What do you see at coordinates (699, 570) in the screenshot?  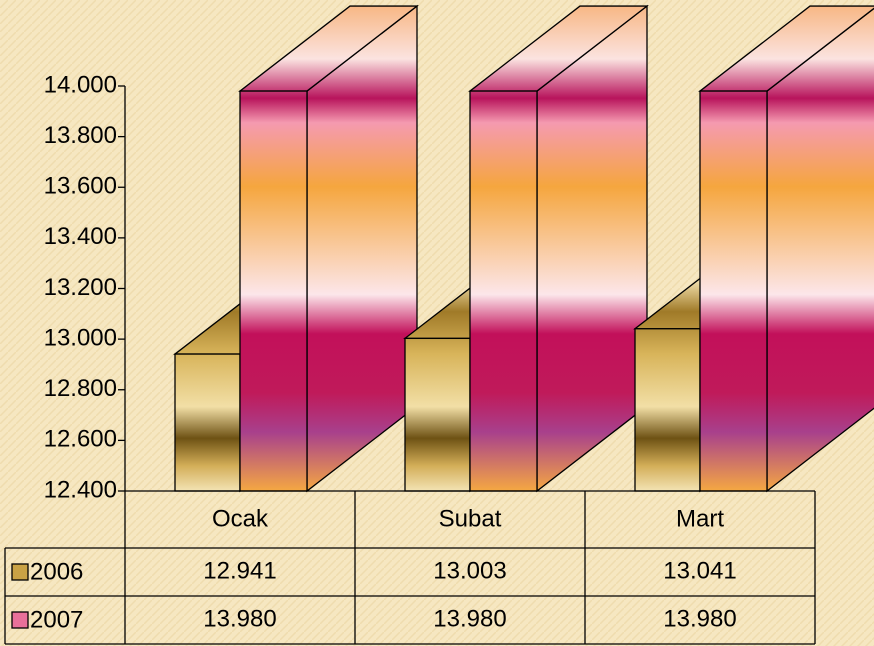 I see `table-value: 13.041` at bounding box center [699, 570].